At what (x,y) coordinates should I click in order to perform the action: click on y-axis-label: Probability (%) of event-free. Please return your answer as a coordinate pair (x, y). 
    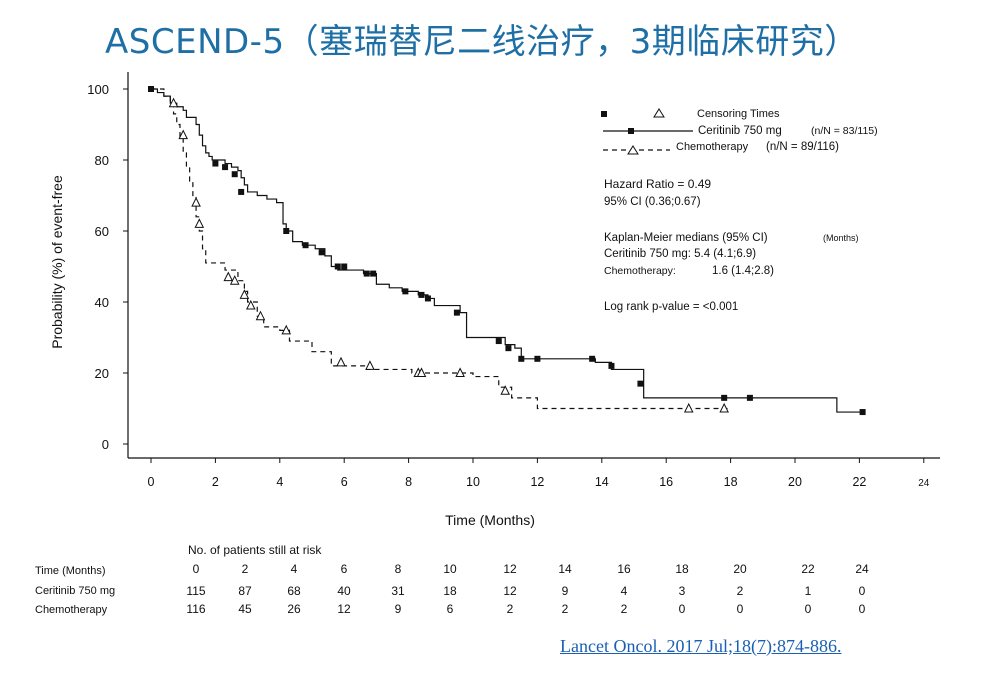
    Looking at the image, I should click on (57, 262).